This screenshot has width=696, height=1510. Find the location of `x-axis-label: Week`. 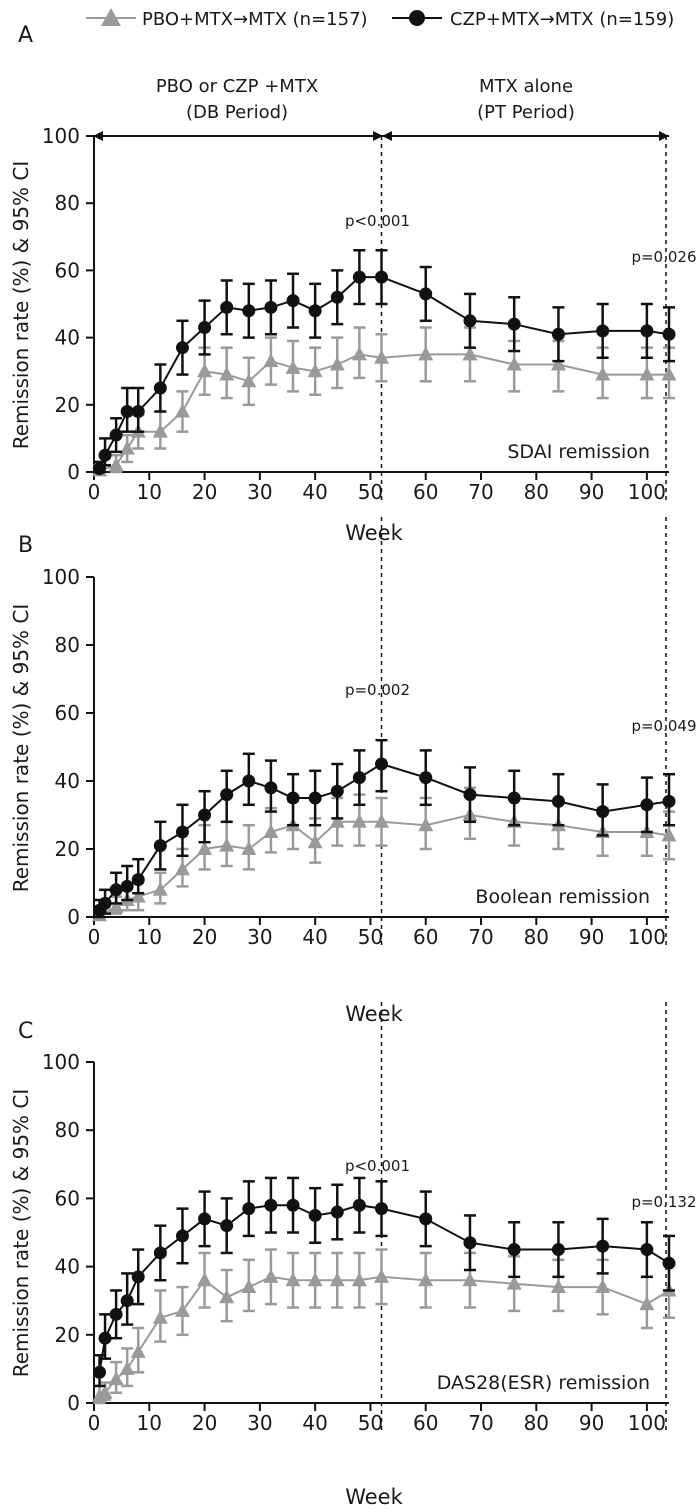

x-axis-label: Week is located at coordinates (374, 1014).